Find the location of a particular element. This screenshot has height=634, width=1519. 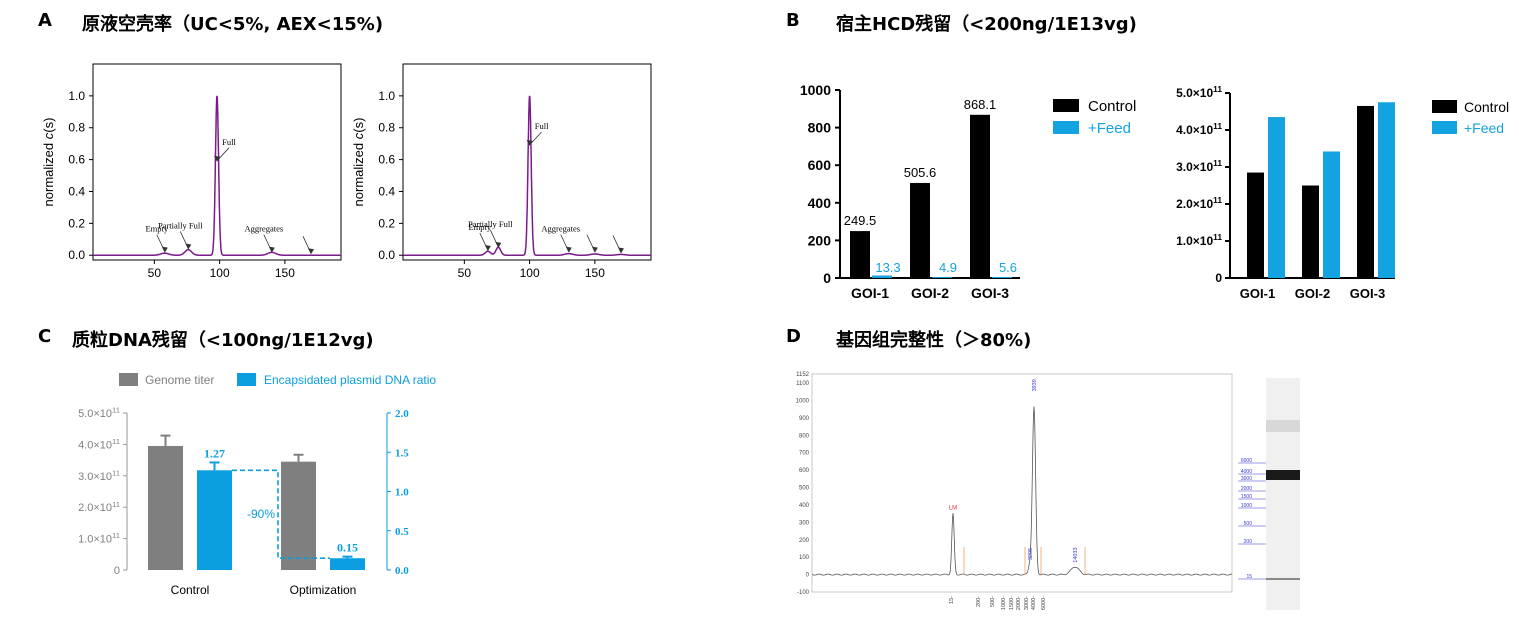

data-label: 13.3 is located at coordinates (887, 267).